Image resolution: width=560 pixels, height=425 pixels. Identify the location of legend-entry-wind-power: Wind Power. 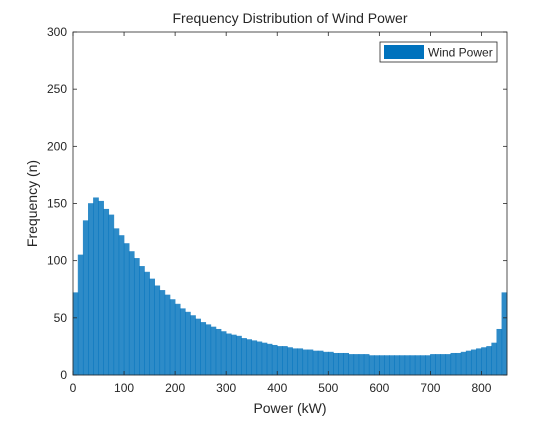
(460, 53).